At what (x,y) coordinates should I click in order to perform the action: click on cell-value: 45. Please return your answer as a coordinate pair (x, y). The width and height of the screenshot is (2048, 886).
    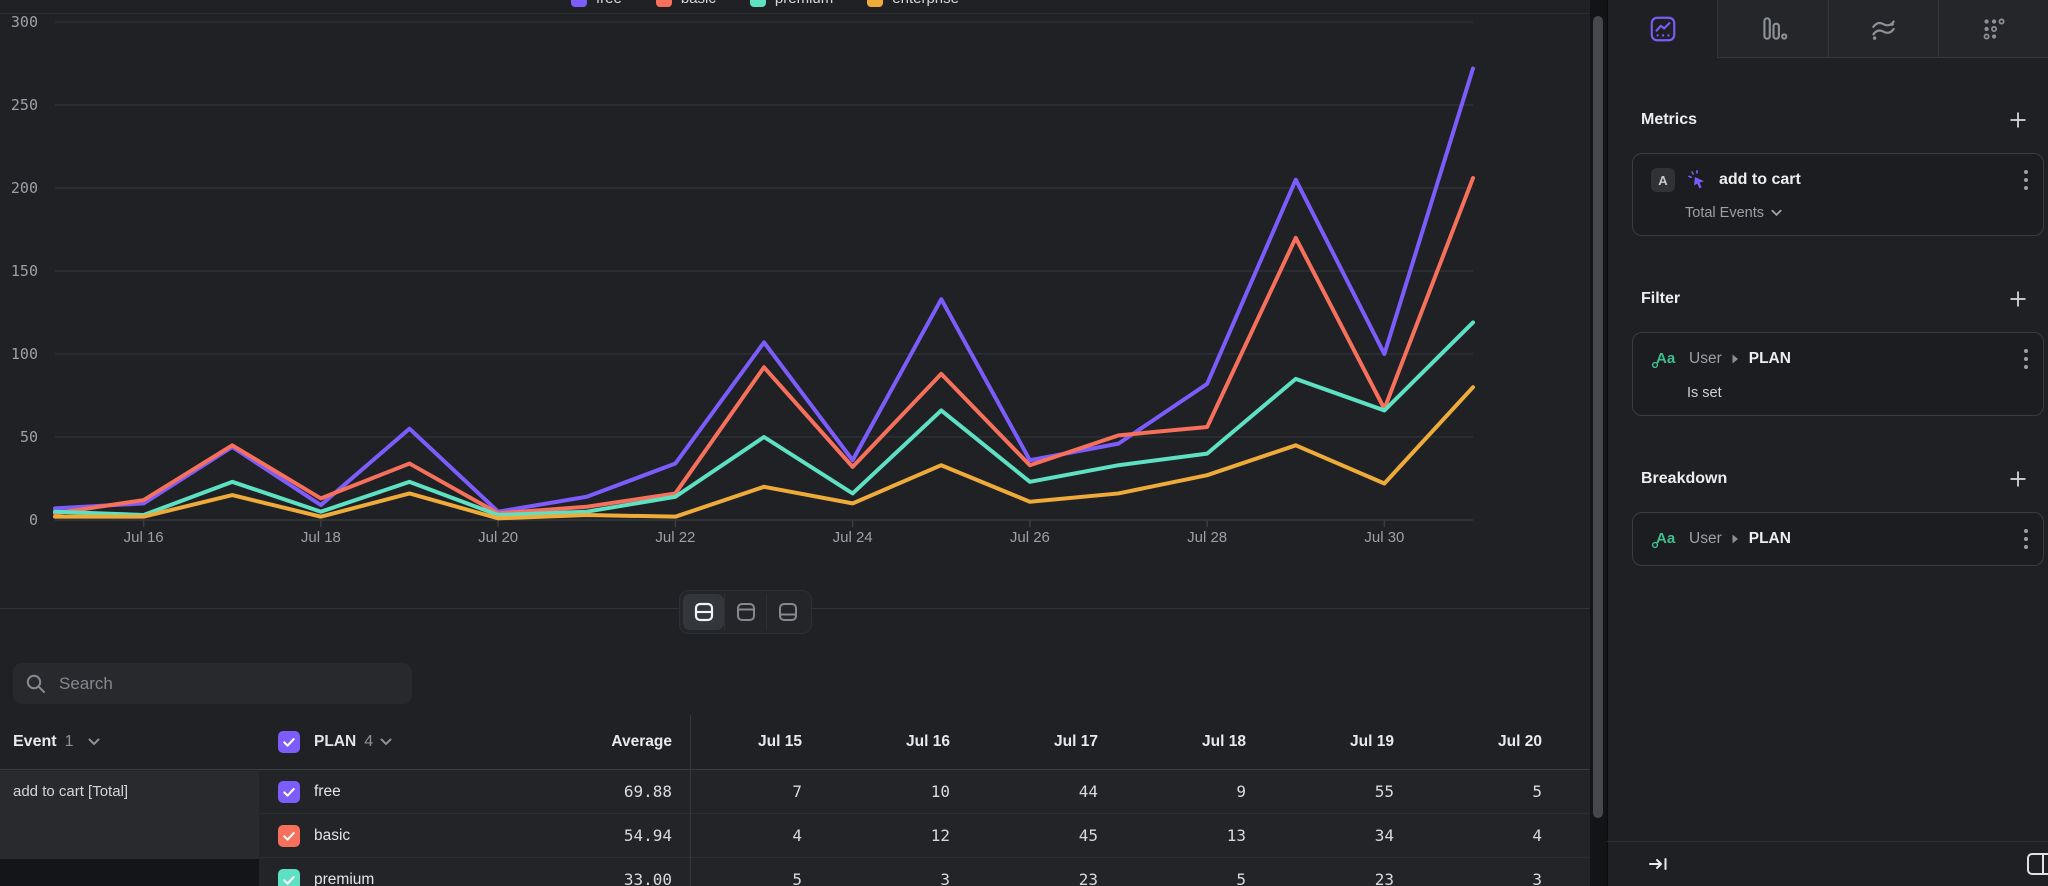
    Looking at the image, I should click on (1088, 835).